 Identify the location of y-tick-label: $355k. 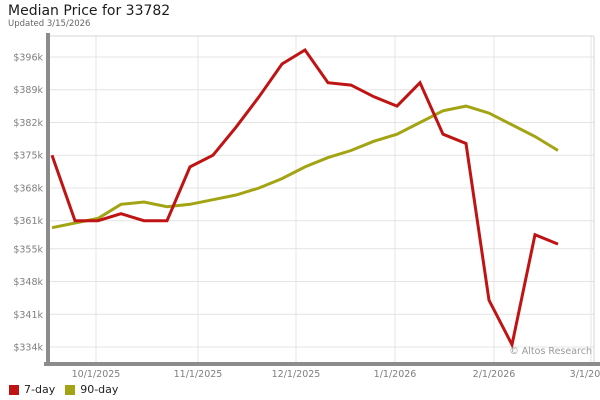
(28, 249).